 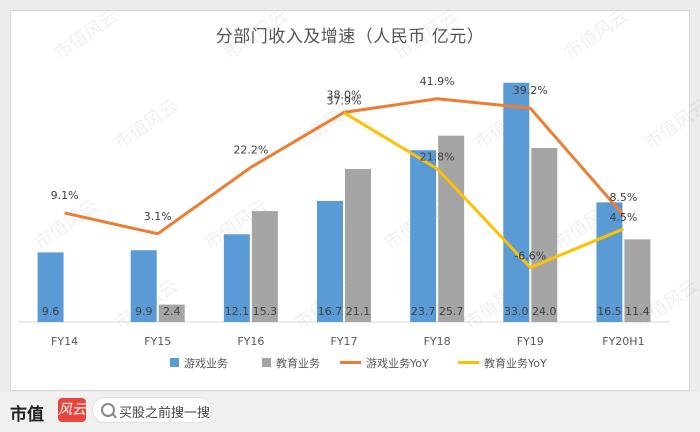 What do you see at coordinates (623, 217) in the screenshot?
I see `line-data-label: 4.5%` at bounding box center [623, 217].